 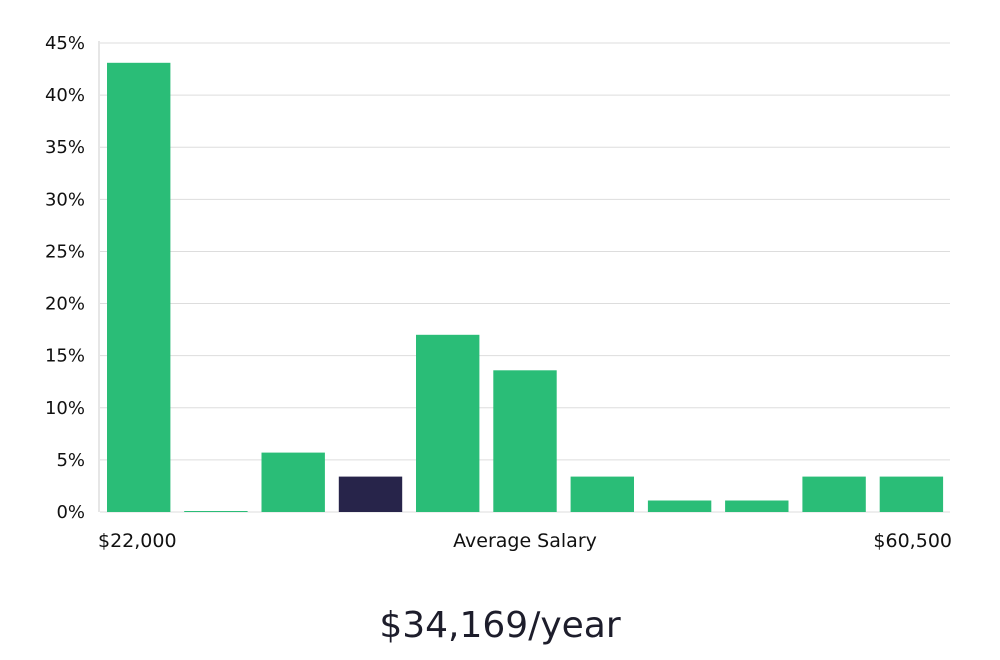 What do you see at coordinates (525, 541) in the screenshot?
I see `x-axis-center-label: Average Salary` at bounding box center [525, 541].